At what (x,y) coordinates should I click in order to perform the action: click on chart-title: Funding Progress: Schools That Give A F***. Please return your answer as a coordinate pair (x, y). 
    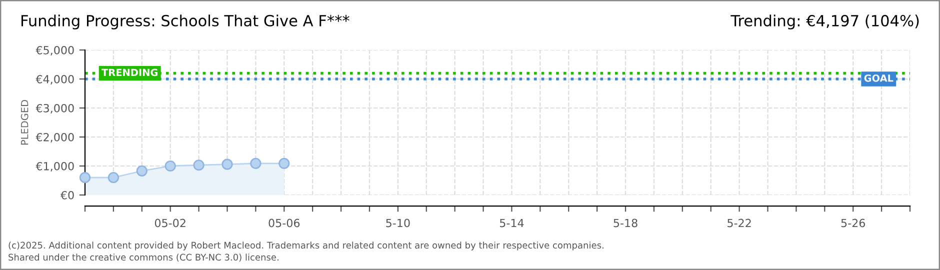
    Looking at the image, I should click on (186, 22).